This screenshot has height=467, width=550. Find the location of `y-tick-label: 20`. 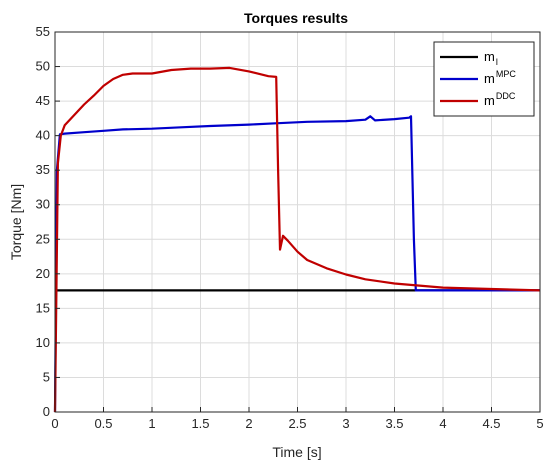

y-tick-label: 20 is located at coordinates (43, 273).